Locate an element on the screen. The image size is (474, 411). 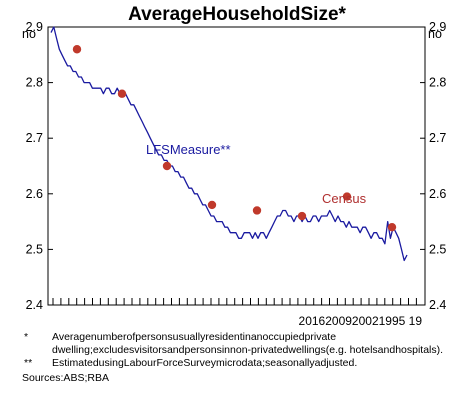
y-tick-label-right: 2.7 is located at coordinates (437, 138).